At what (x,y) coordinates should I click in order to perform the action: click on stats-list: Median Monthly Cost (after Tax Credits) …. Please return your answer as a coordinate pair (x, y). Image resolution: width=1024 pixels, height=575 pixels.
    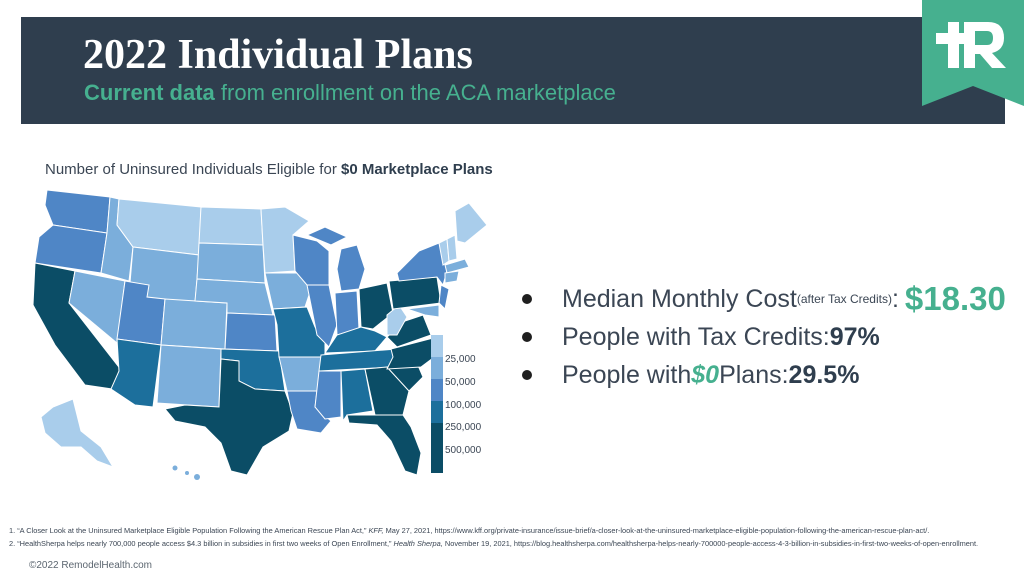
    Looking at the image, I should click on (764, 337).